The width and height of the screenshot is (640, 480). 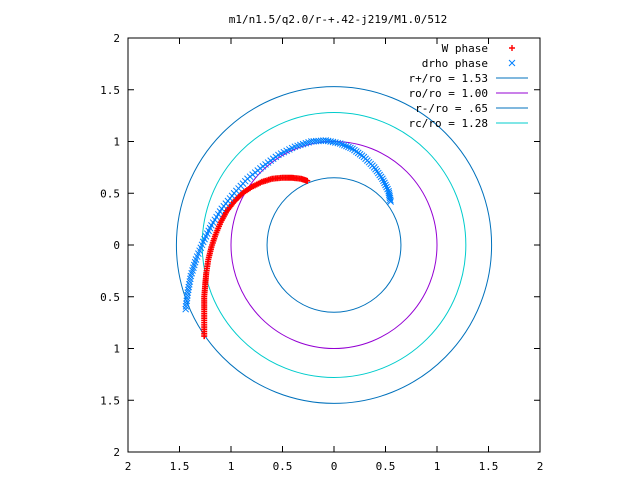 I want to click on legend-label: W phase, so click(x=465, y=48).